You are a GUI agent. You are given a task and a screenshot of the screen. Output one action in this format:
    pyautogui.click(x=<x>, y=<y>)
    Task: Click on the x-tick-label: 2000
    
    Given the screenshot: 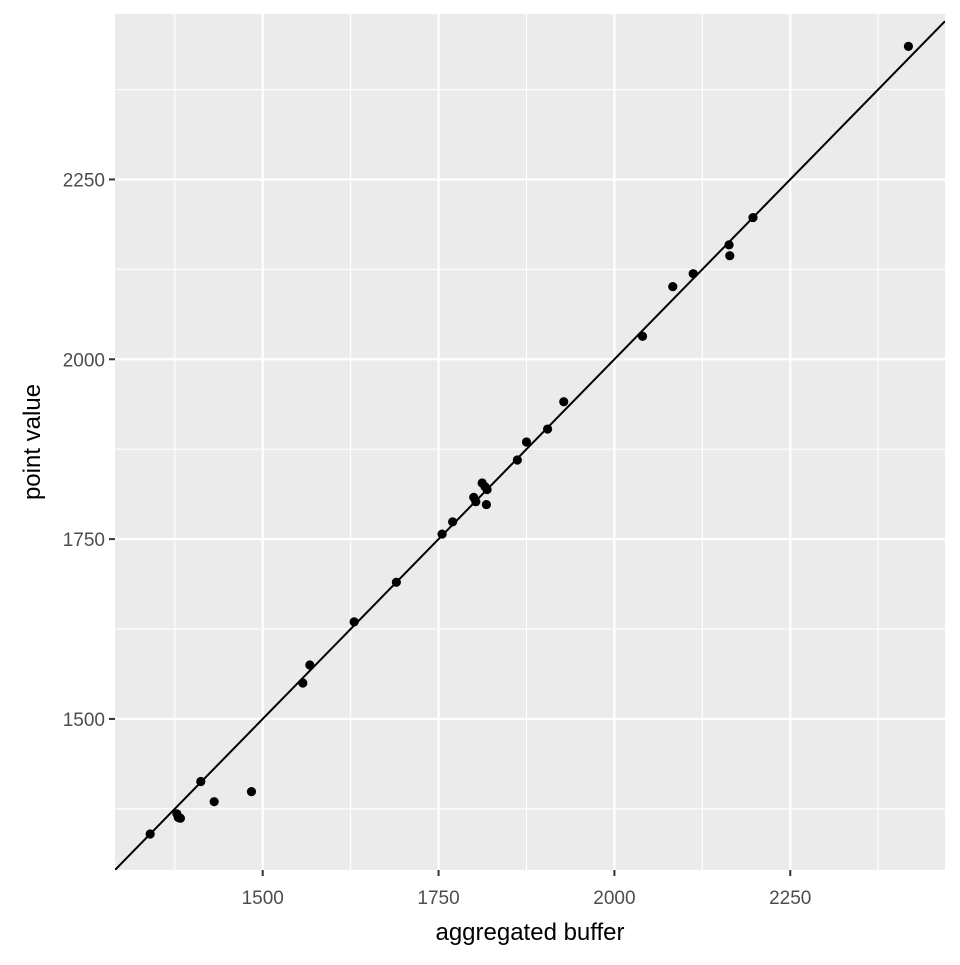 What is the action you would take?
    pyautogui.click(x=614, y=898)
    